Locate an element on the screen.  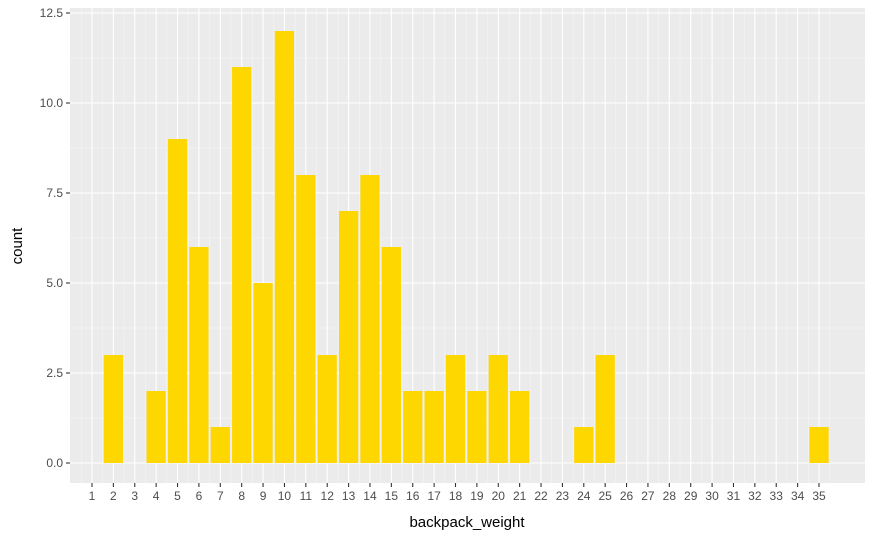
x-tick-label: 22 is located at coordinates (541, 496).